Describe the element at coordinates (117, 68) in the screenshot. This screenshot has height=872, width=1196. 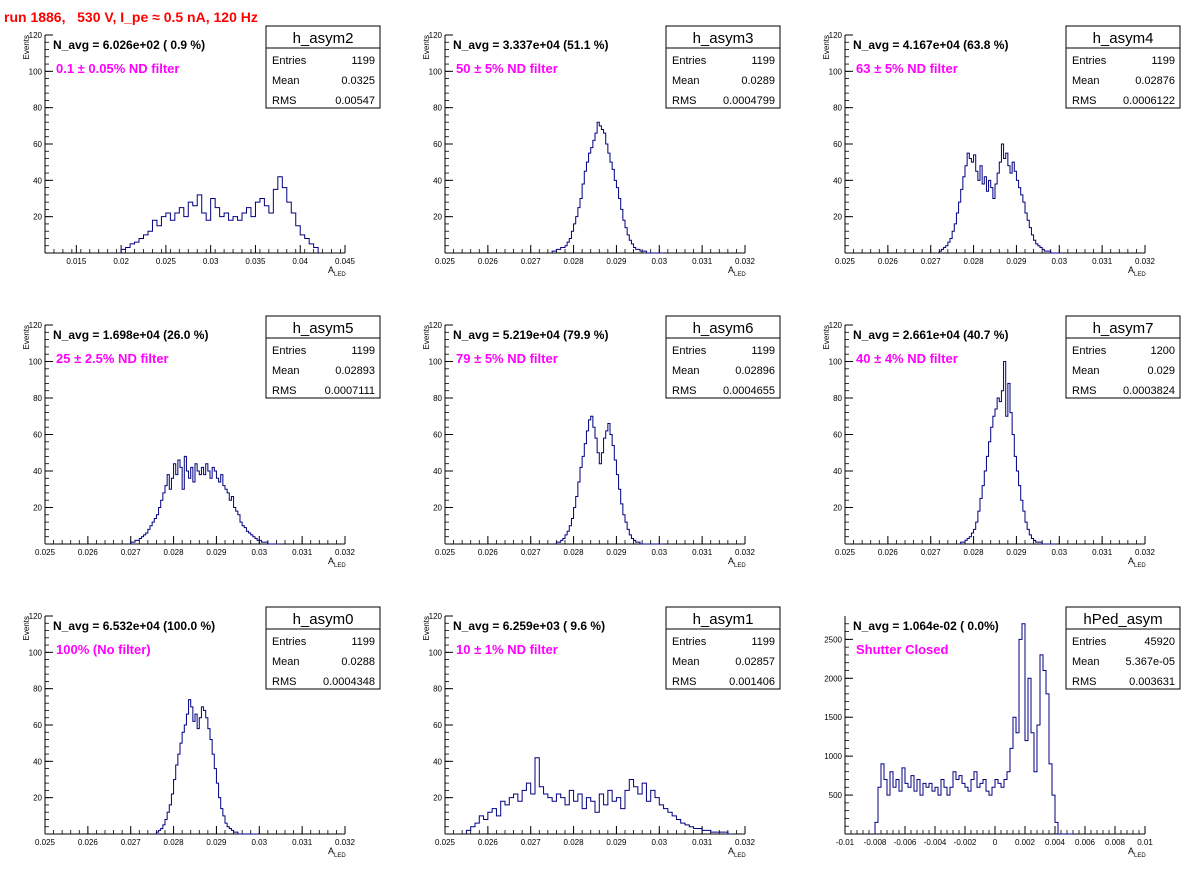
I see `filter-annotation: 0.1 ± 0.05% ND filter` at that location.